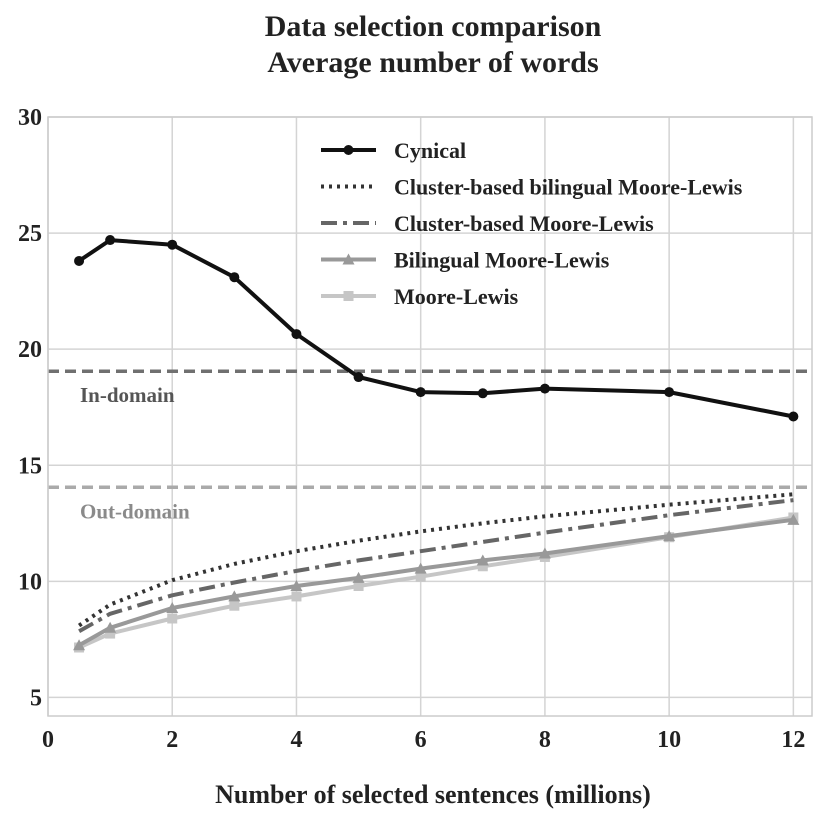 The height and width of the screenshot is (830, 830). What do you see at coordinates (30, 234) in the screenshot?
I see `y-tick-label: 25` at bounding box center [30, 234].